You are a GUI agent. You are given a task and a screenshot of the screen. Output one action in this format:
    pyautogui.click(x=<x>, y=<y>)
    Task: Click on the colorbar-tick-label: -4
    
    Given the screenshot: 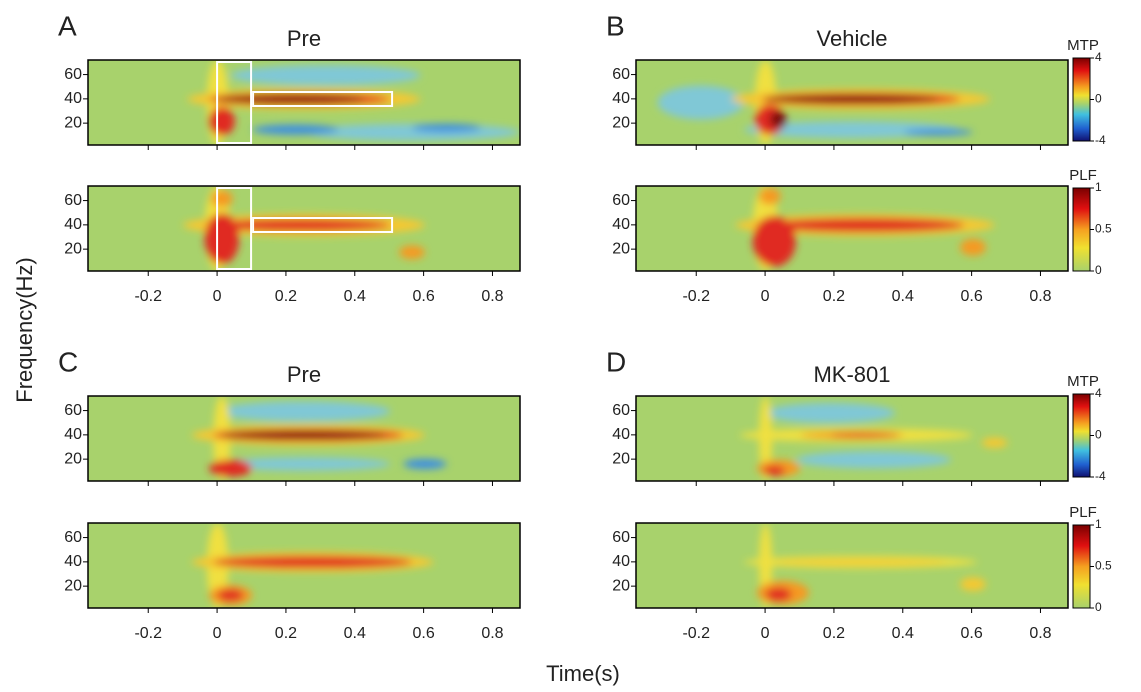 What is the action you would take?
    pyautogui.click(x=1100, y=140)
    